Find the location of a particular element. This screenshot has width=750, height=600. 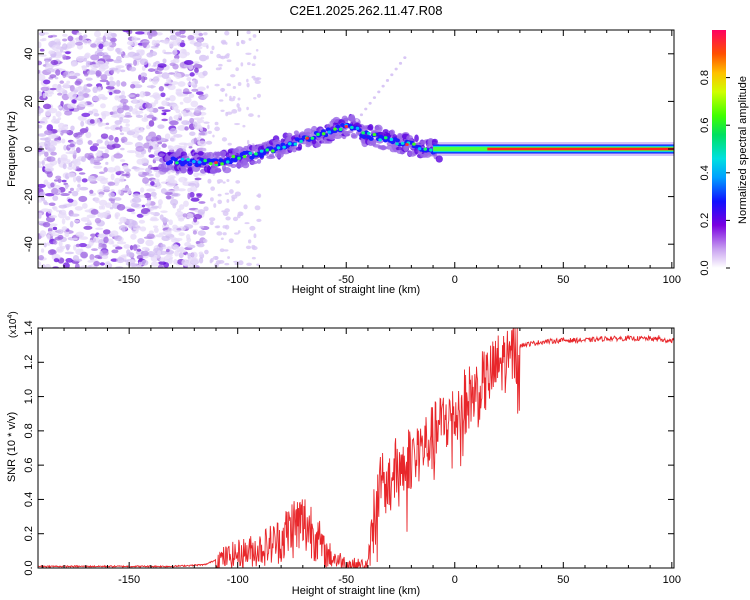

colorbar-tick-label: 0.8 is located at coordinates (705, 77).